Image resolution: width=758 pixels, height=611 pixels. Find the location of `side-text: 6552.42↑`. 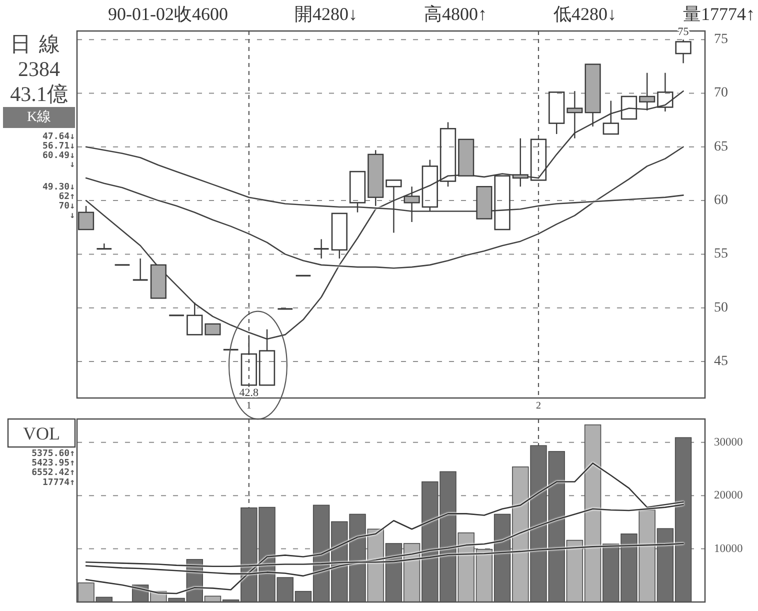

side-text: 6552.42↑ is located at coordinates (53, 473).